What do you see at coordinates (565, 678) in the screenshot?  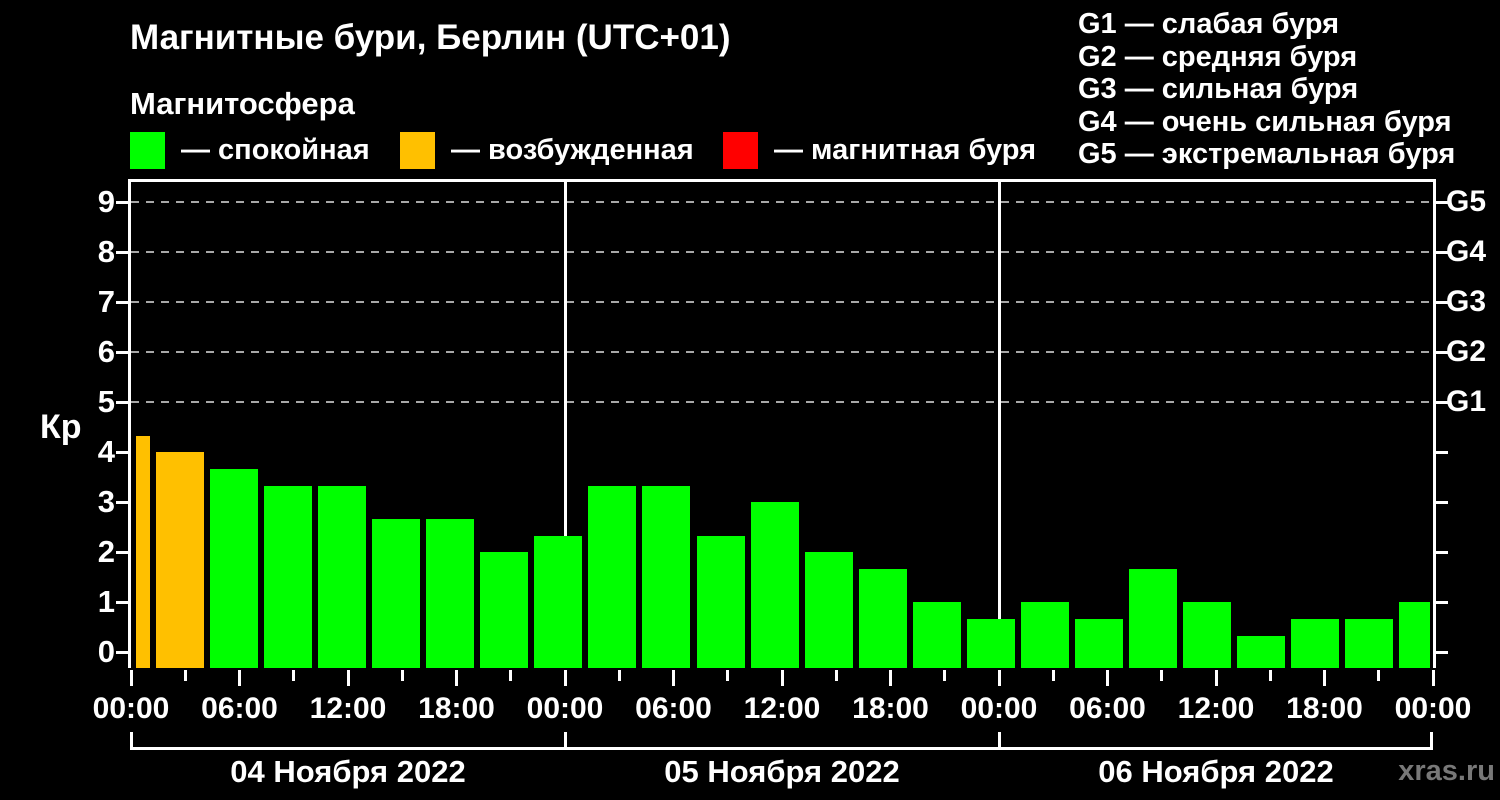 I see `x-tick-24h` at bounding box center [565, 678].